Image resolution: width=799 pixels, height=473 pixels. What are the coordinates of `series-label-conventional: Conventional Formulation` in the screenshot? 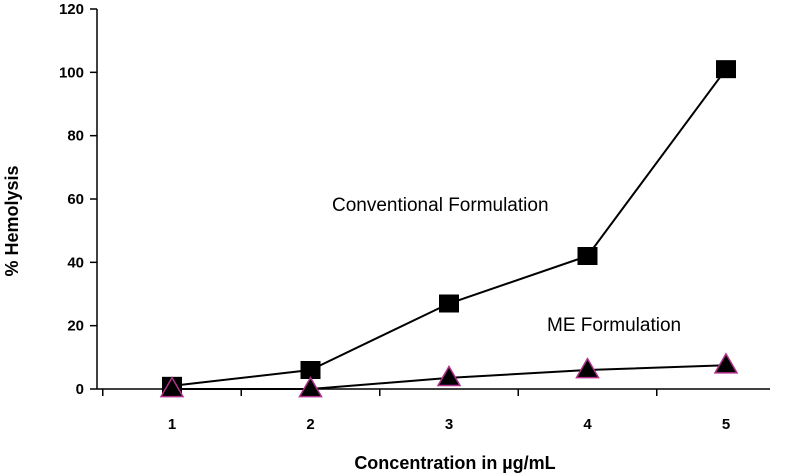 It's located at (440, 205).